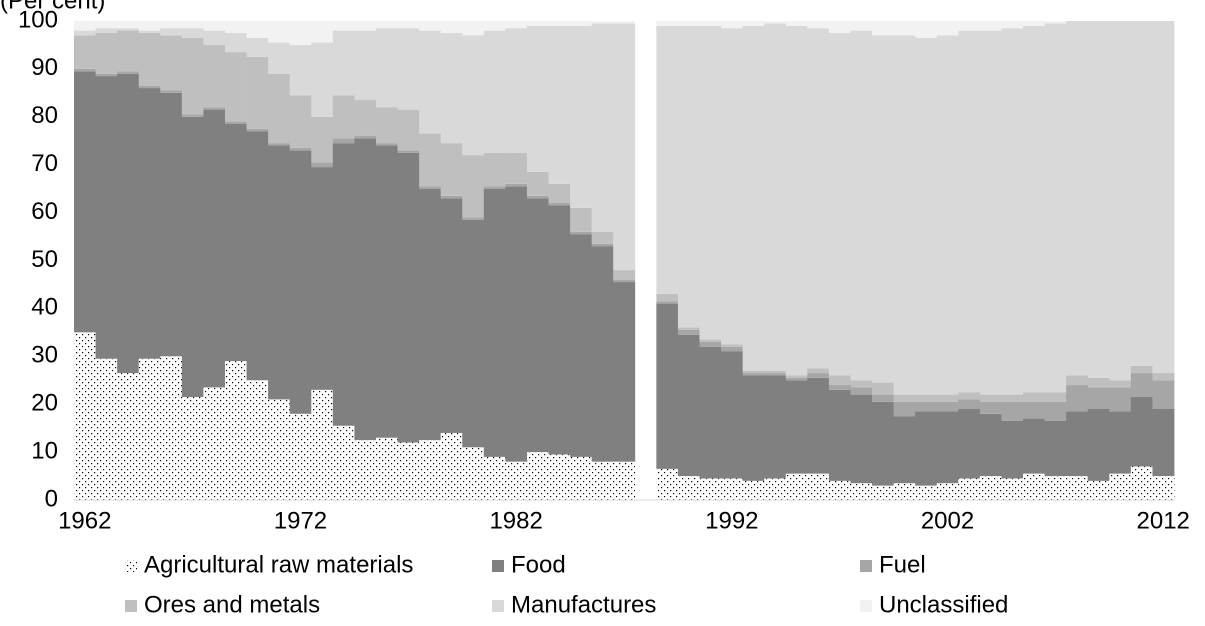  What do you see at coordinates (232, 604) in the screenshot?
I see `legend-label: Ores and metals` at bounding box center [232, 604].